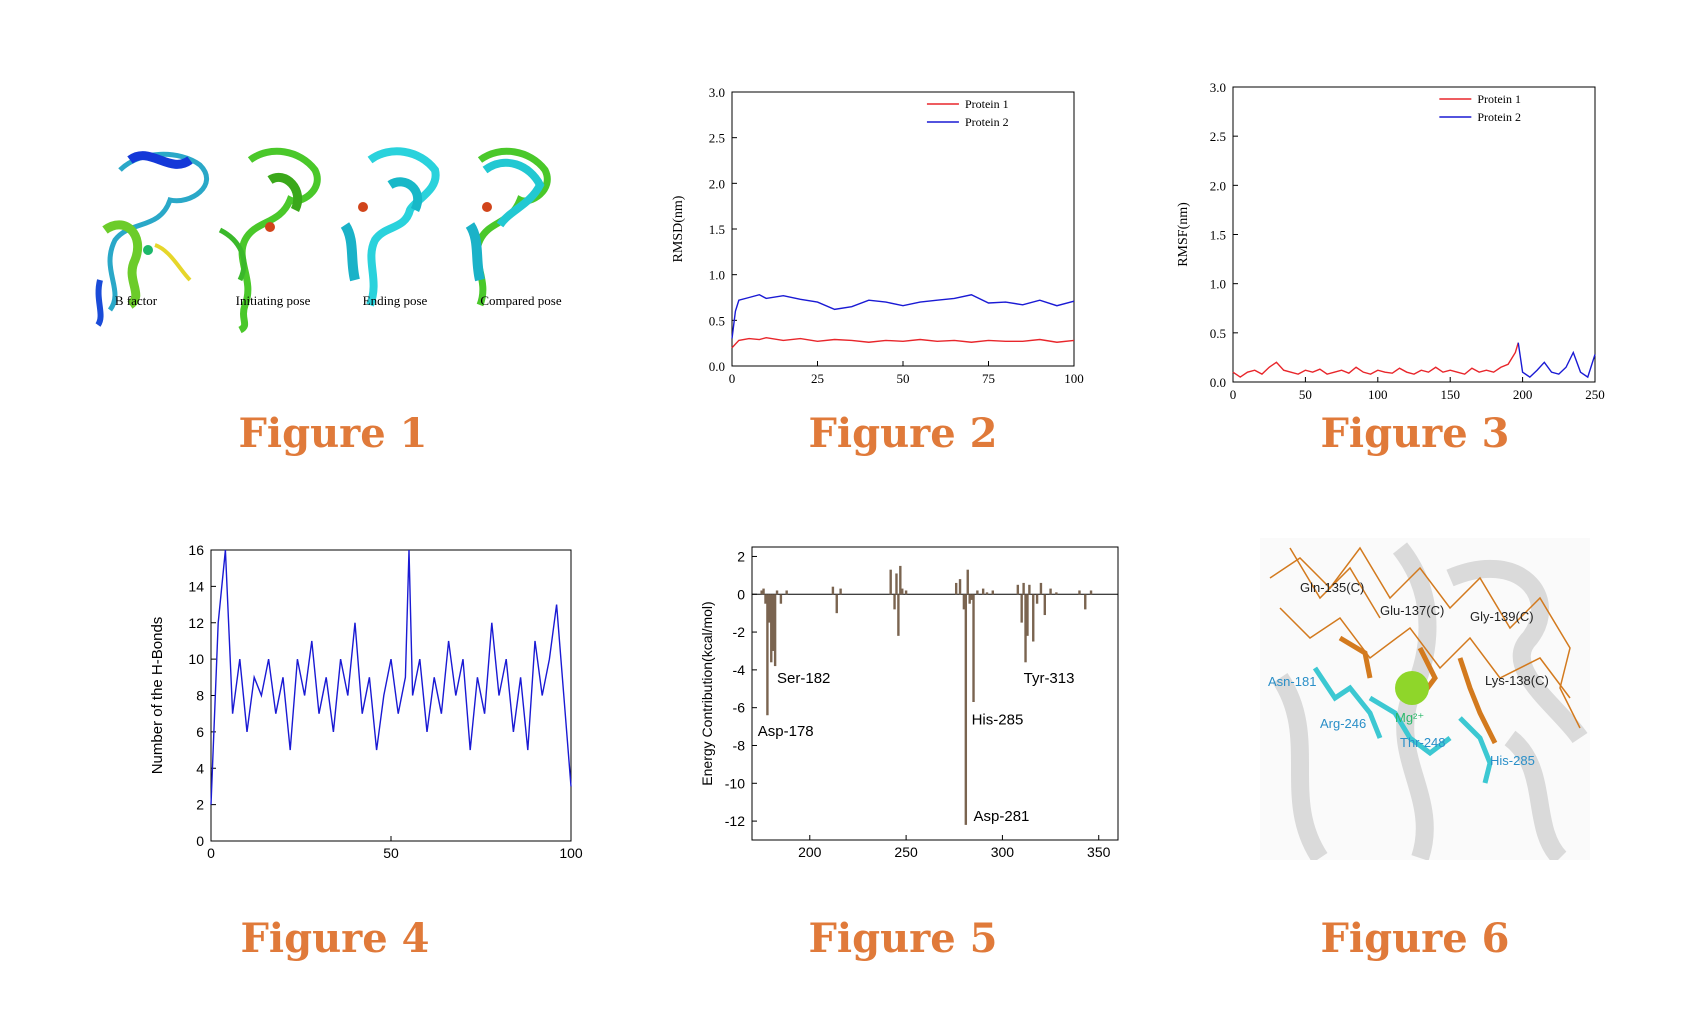 The width and height of the screenshot is (1685, 1033). I want to click on residue-annotation: Ser-182, so click(803, 678).